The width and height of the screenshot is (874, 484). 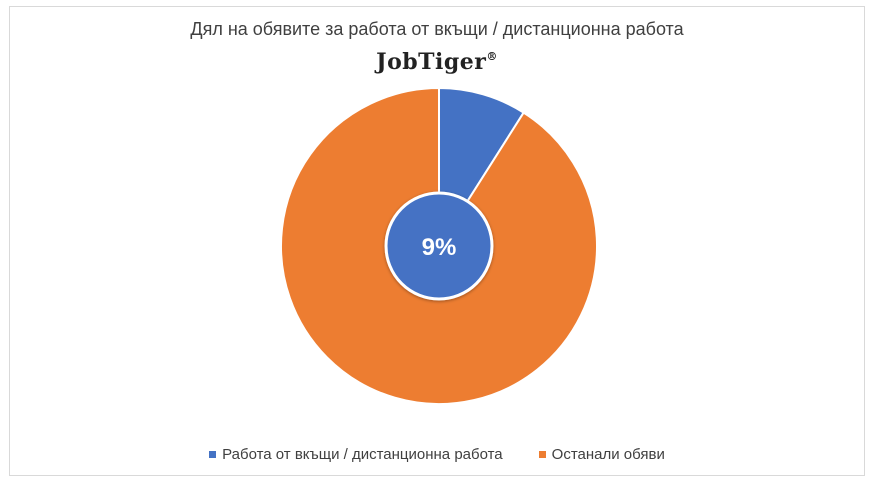 I want to click on legend-item-remote: Работа от вкъщи / дистанционна работа, so click(x=356, y=454).